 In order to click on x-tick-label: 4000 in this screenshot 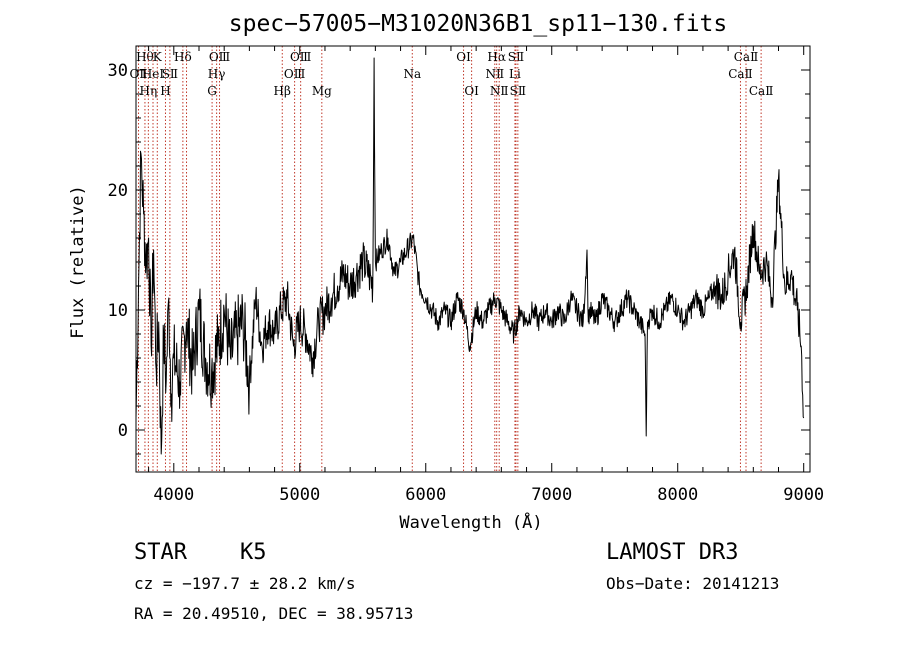, I will do `click(173, 495)`.